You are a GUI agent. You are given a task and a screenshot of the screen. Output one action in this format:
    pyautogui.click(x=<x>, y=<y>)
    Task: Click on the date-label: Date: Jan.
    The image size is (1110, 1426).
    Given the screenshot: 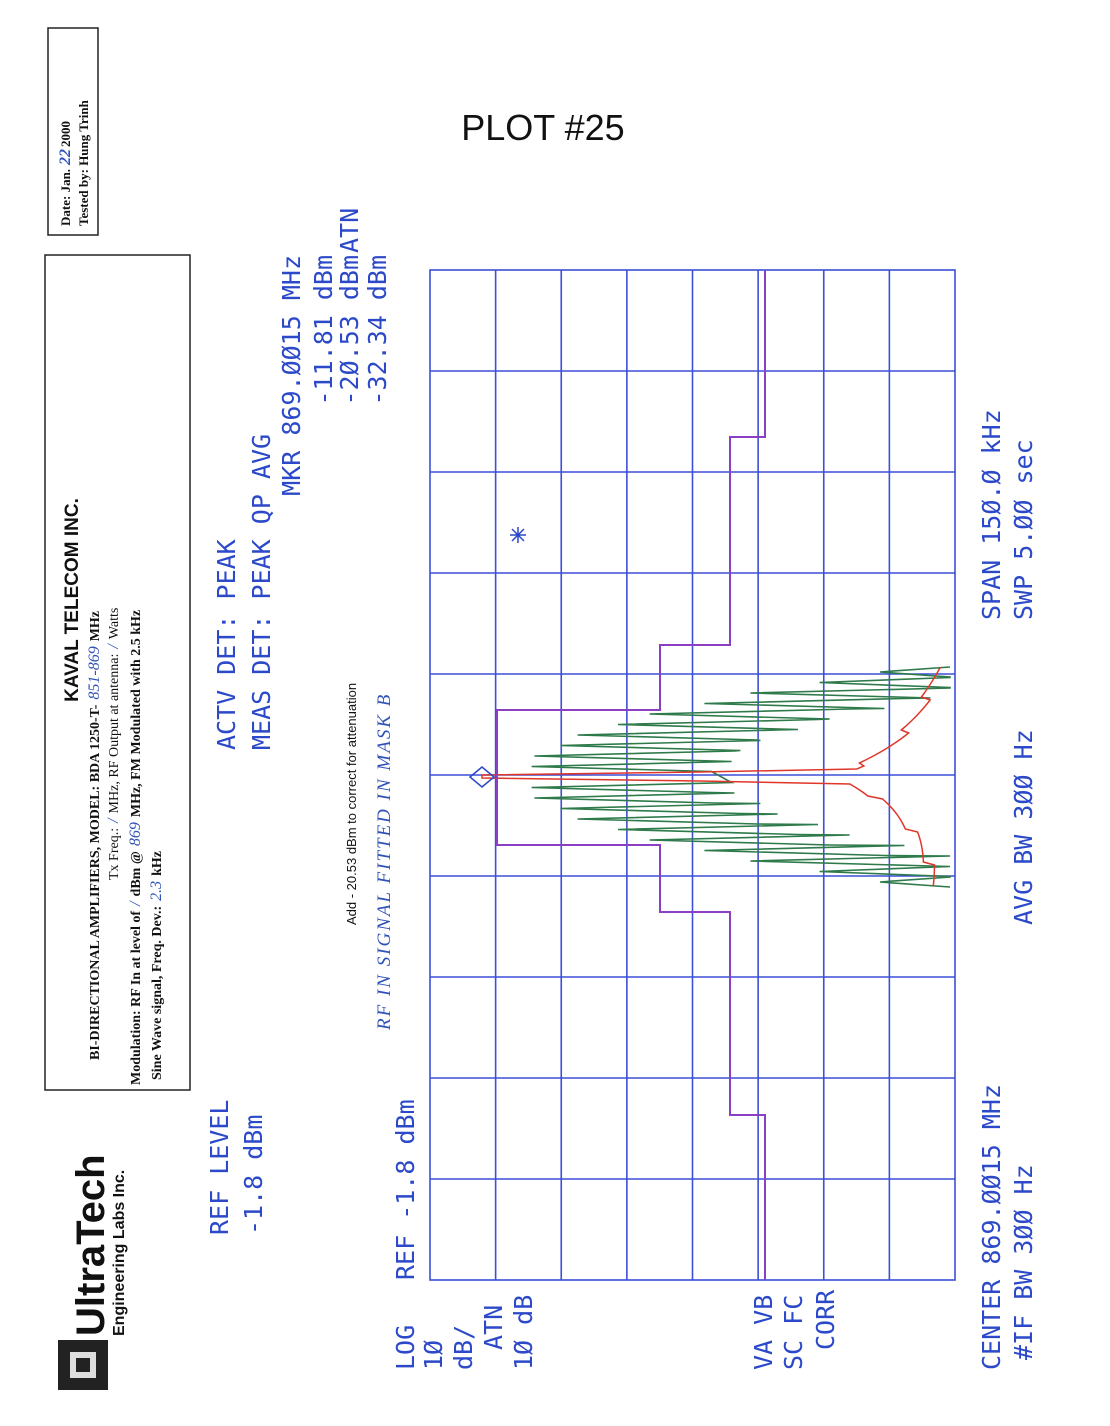 What is the action you would take?
    pyautogui.click(x=65, y=197)
    